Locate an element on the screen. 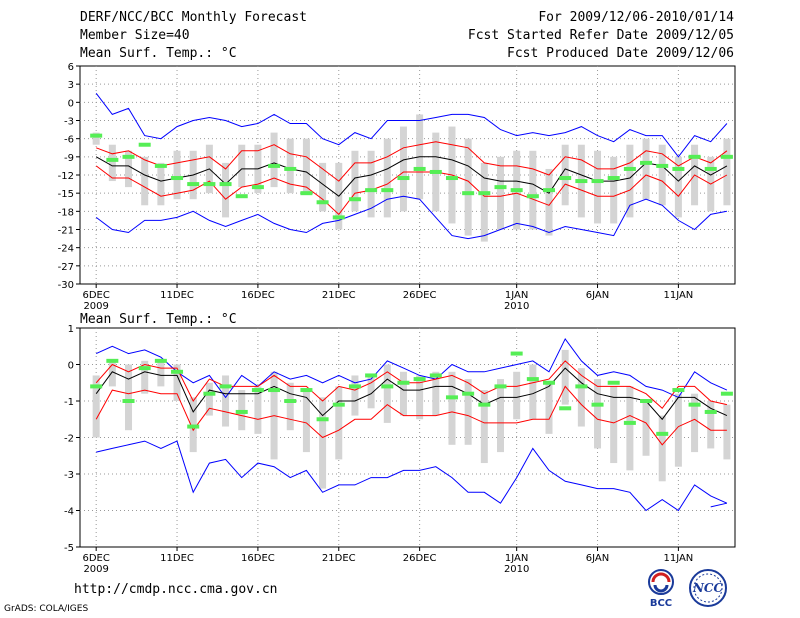 This screenshot has width=800, height=618. panel-1-xtick-year: 2009 is located at coordinates (95, 306).